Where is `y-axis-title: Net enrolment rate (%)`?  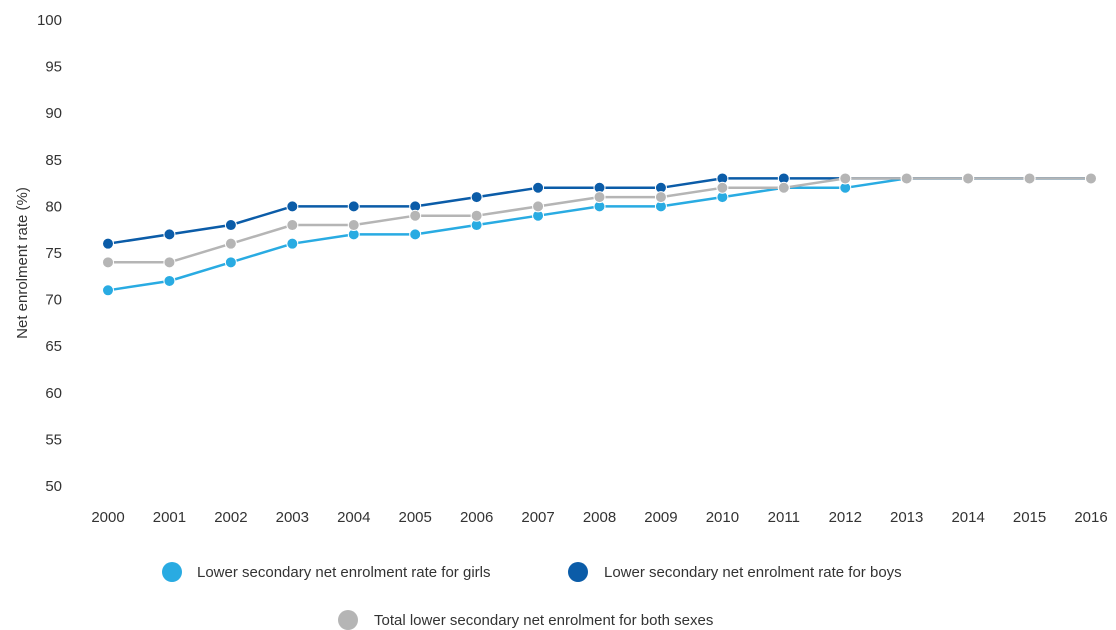 y-axis-title: Net enrolment rate (%) is located at coordinates (22, 263).